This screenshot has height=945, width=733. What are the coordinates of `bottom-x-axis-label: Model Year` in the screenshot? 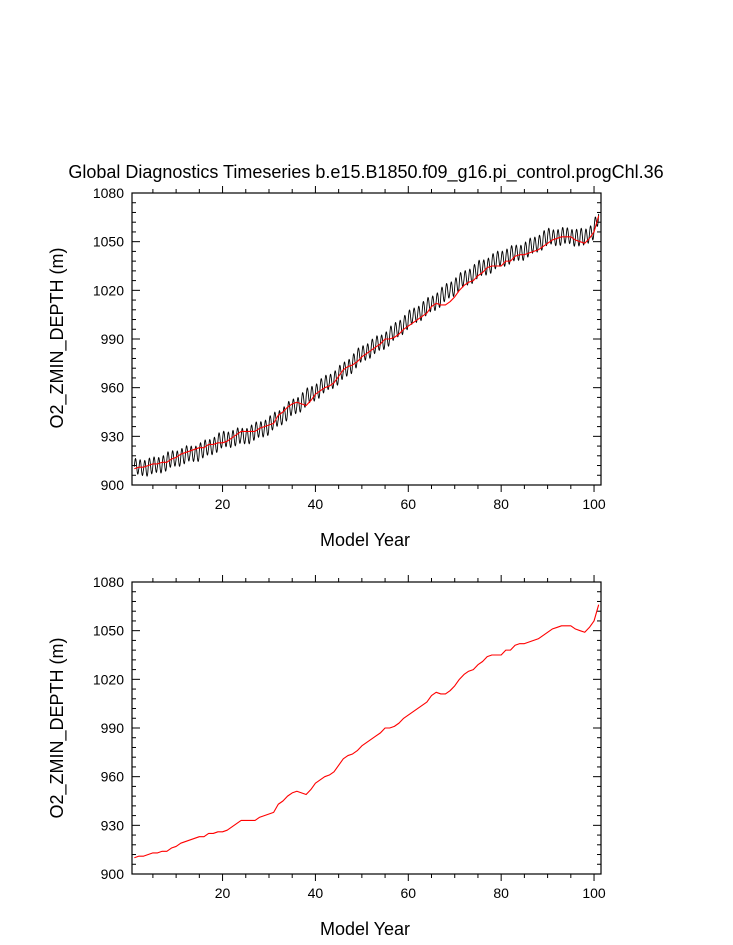 It's located at (365, 929).